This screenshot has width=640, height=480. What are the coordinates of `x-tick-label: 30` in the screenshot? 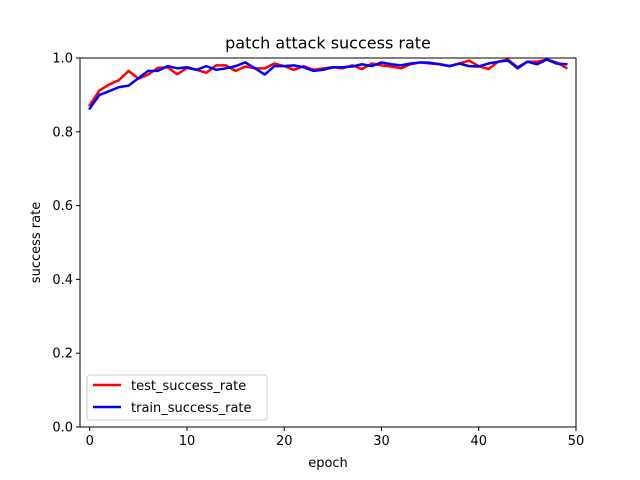 It's located at (381, 441).